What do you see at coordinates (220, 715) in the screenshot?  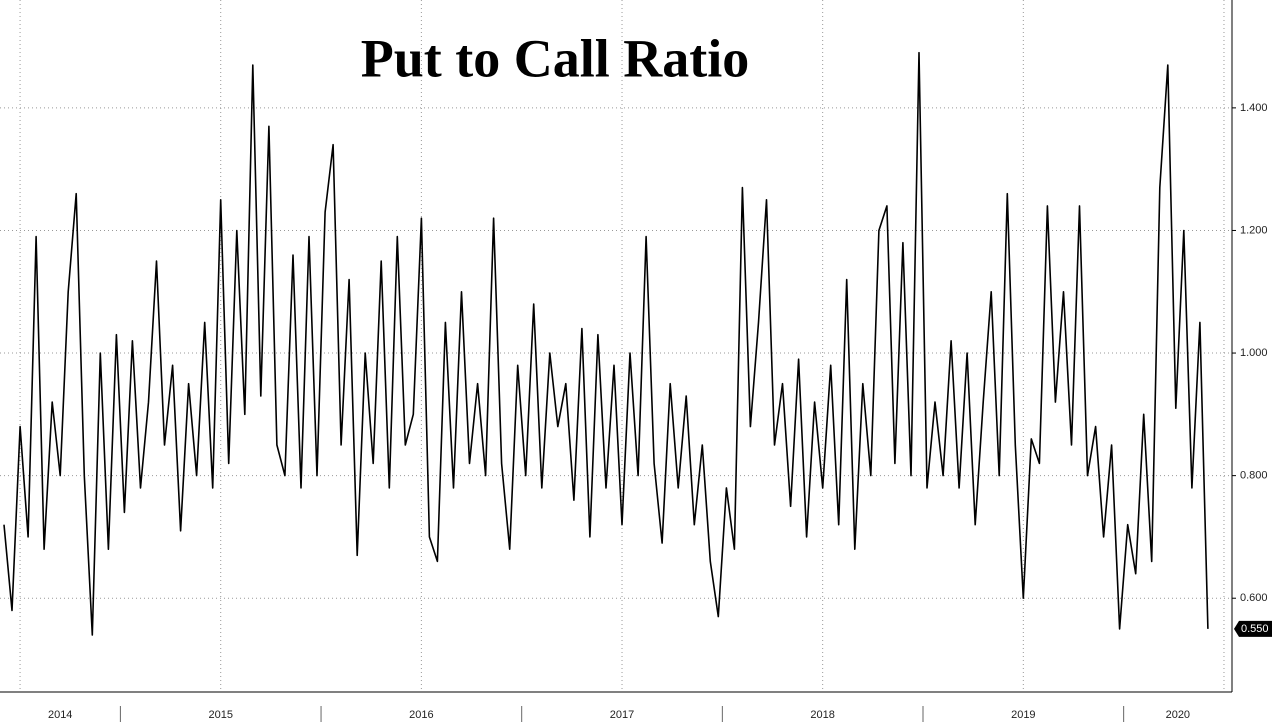 I see `x-tick-label: 2015` at bounding box center [220, 715].